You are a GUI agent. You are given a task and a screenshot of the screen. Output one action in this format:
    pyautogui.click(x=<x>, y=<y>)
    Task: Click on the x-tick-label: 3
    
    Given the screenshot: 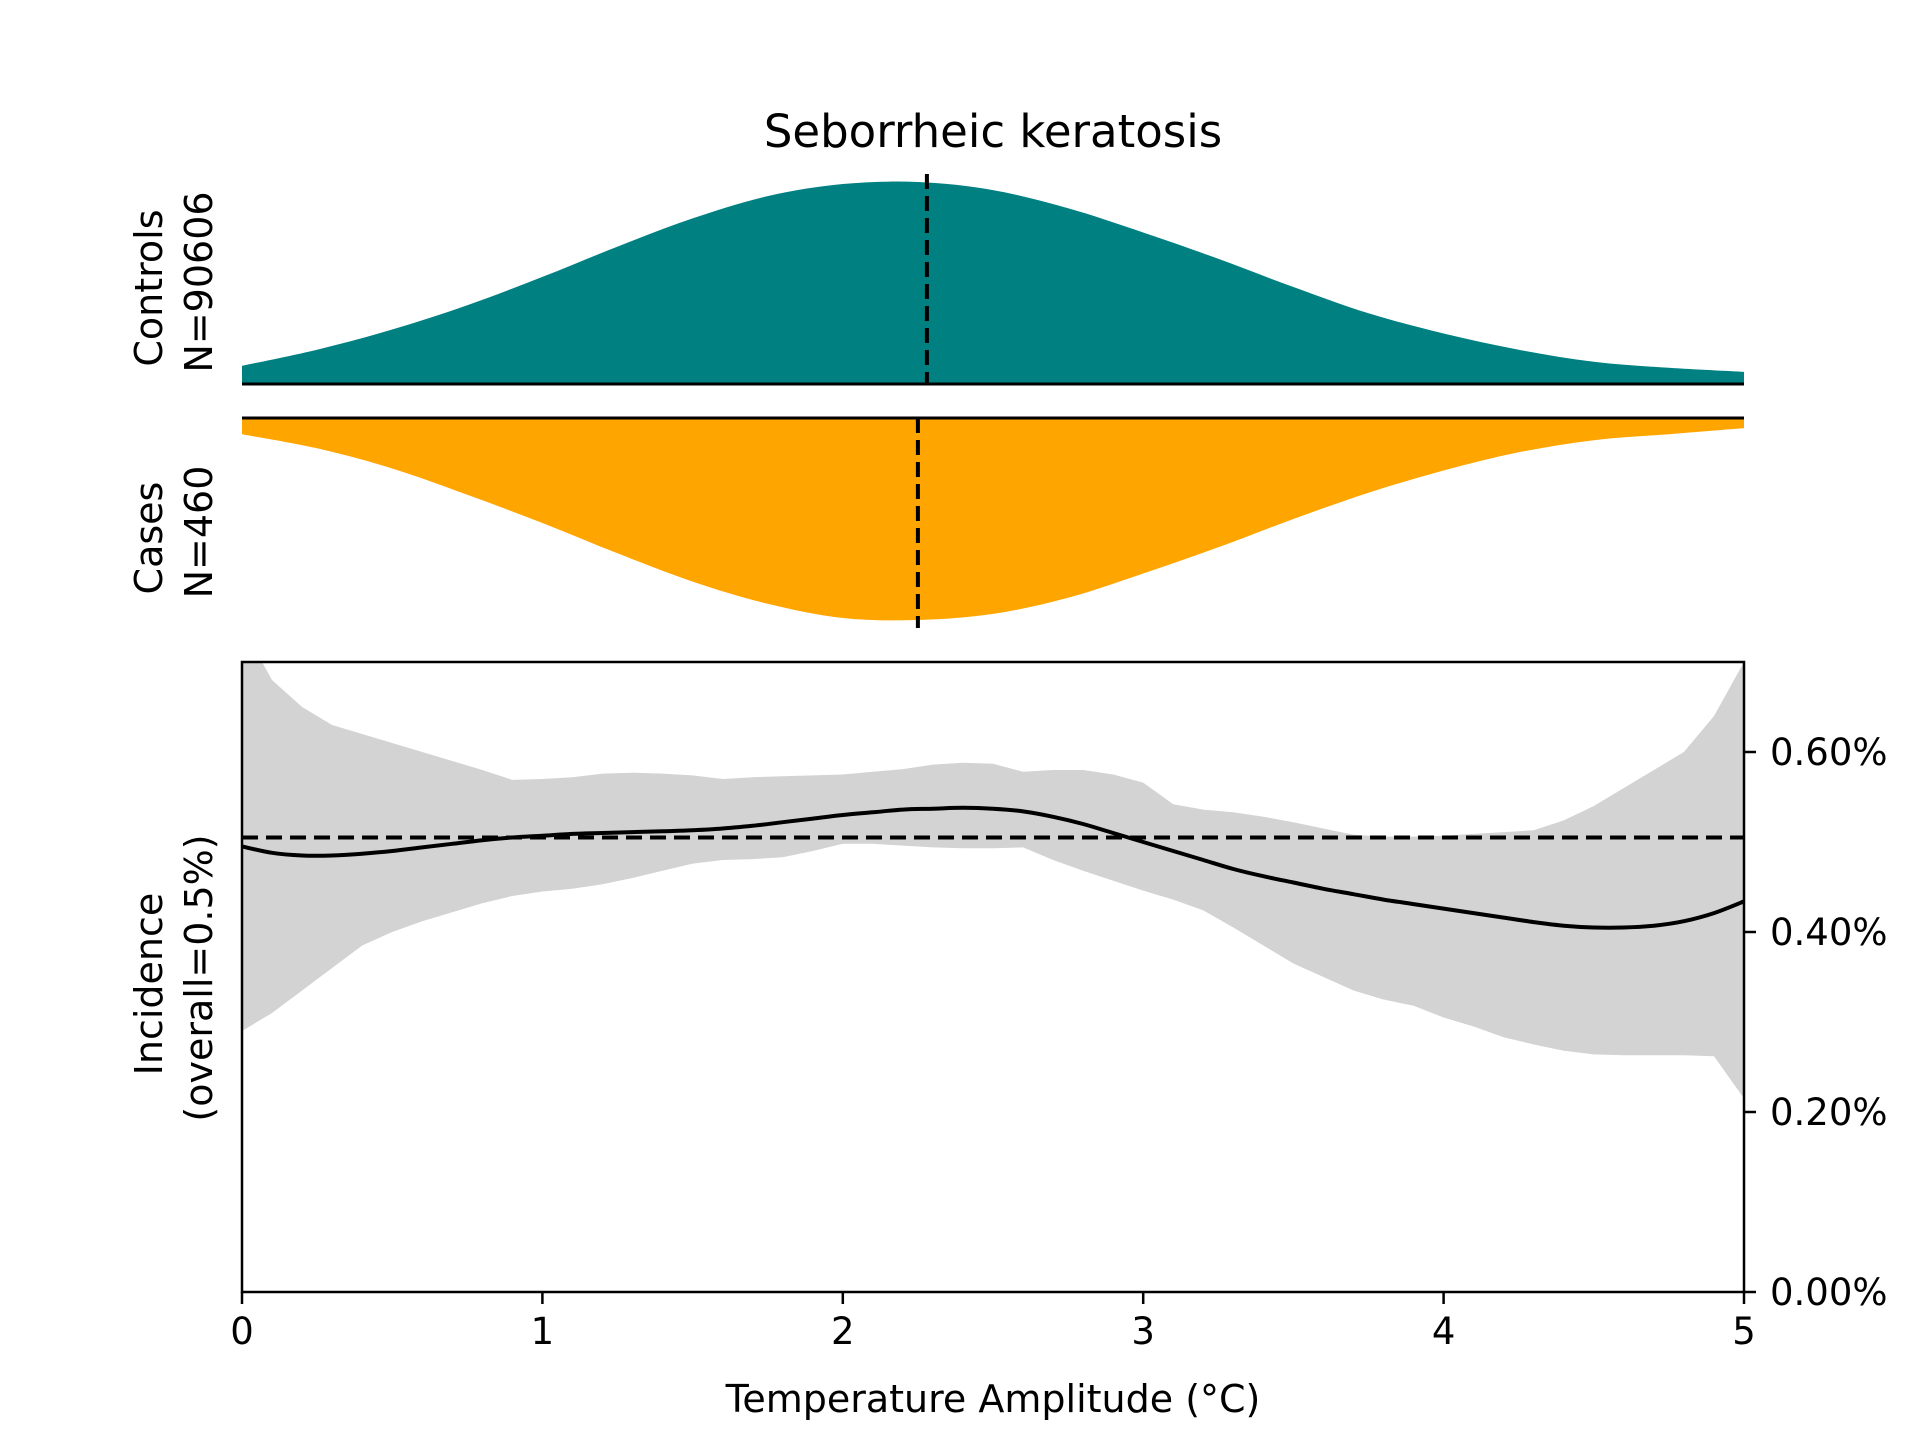 What is the action you would take?
    pyautogui.click(x=1143, y=1331)
    